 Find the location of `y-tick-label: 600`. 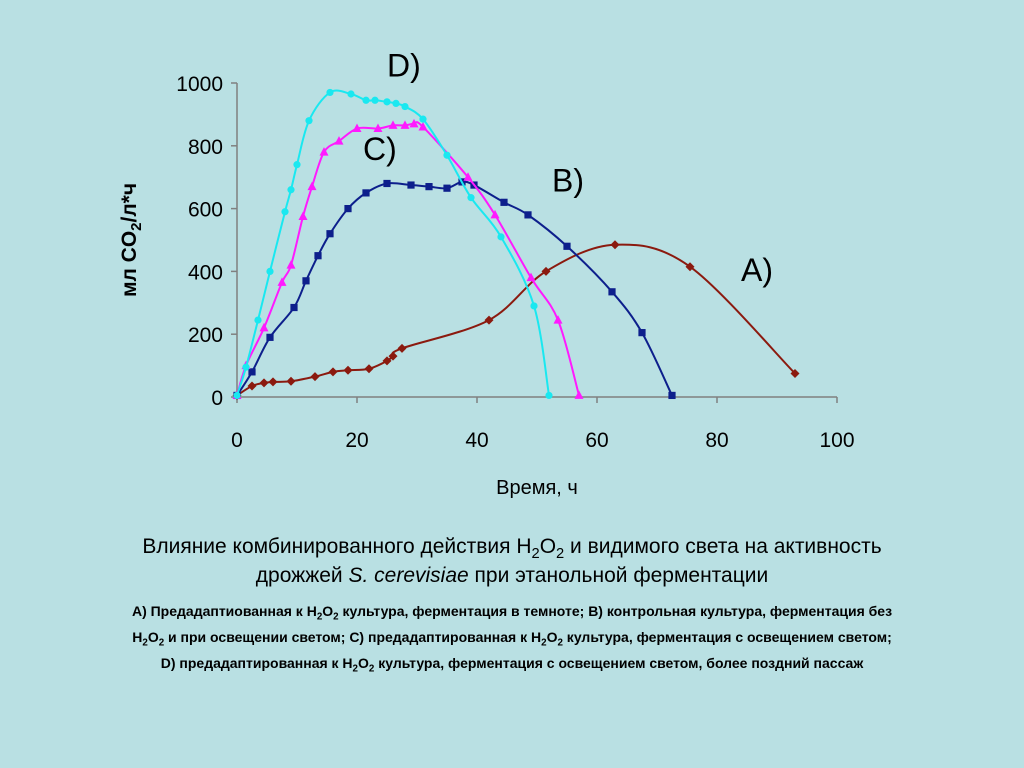

y-tick-label: 600 is located at coordinates (205, 210).